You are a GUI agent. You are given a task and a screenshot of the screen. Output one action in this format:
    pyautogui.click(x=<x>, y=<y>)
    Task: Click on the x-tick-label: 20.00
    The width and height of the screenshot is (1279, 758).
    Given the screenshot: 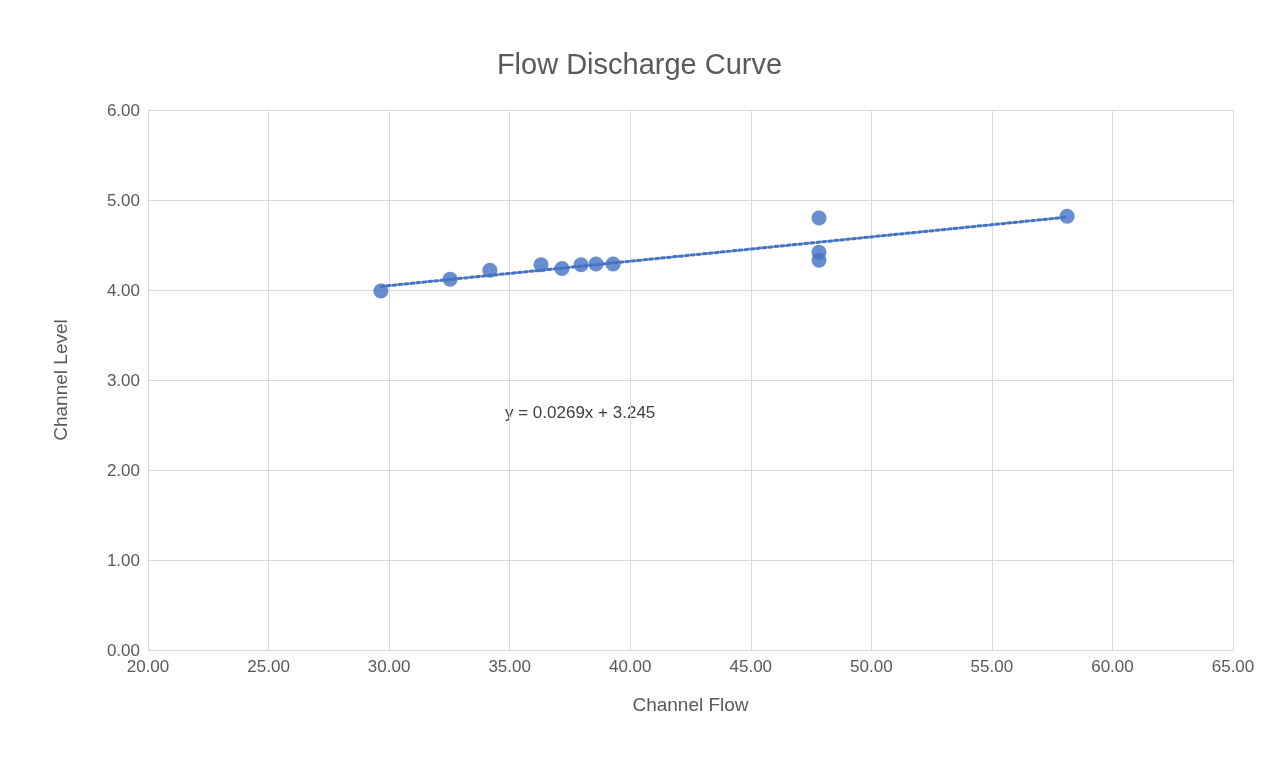 What is the action you would take?
    pyautogui.click(x=148, y=666)
    